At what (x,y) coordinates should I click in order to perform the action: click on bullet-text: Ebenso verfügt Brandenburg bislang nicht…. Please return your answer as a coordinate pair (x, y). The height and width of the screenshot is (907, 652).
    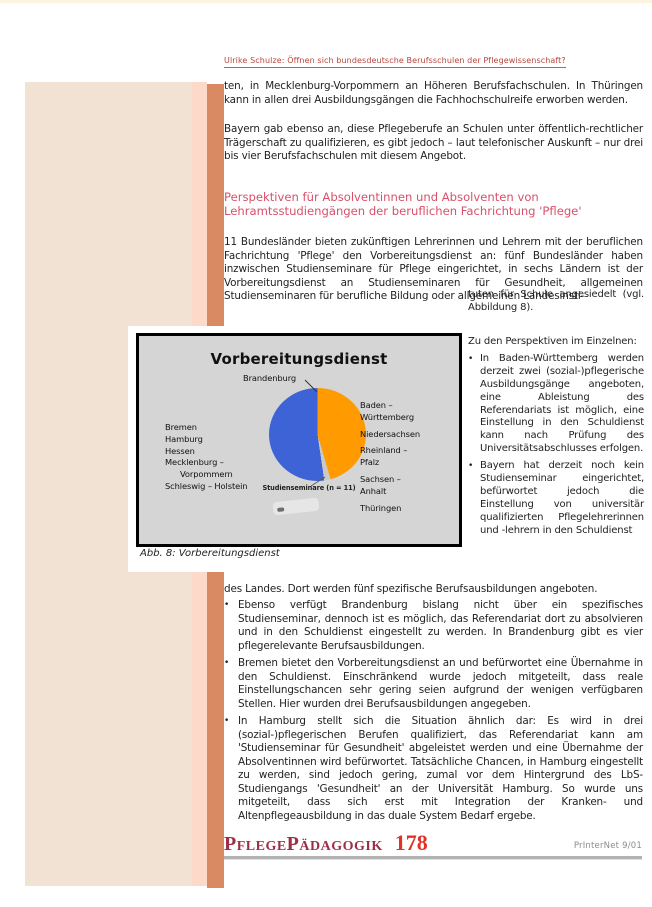
    Looking at the image, I should click on (440, 625).